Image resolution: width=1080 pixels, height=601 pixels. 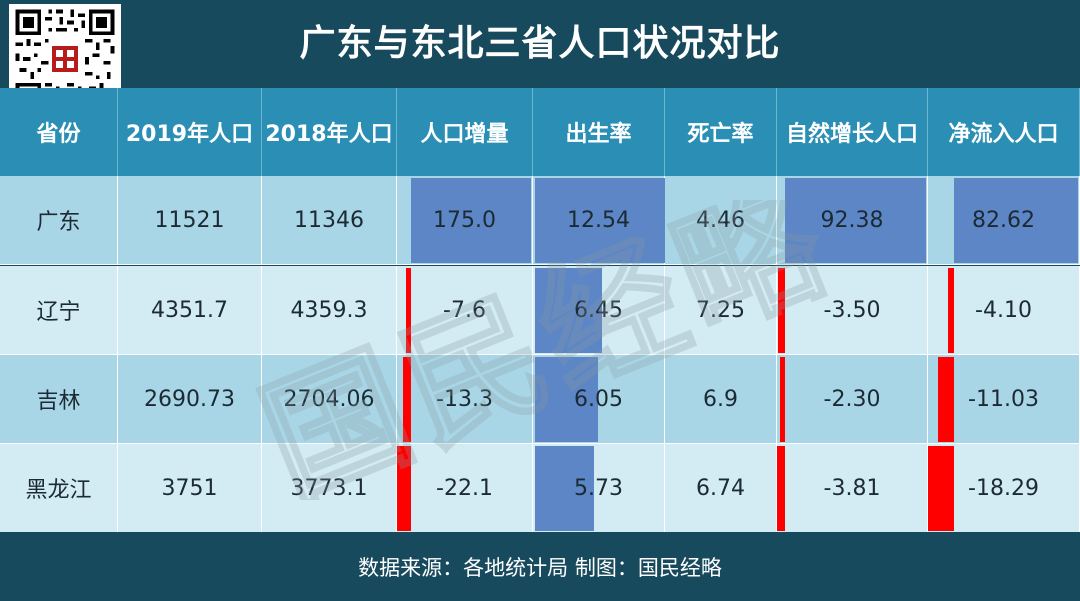 I want to click on cell-value: -18.29, so click(x=1003, y=488).